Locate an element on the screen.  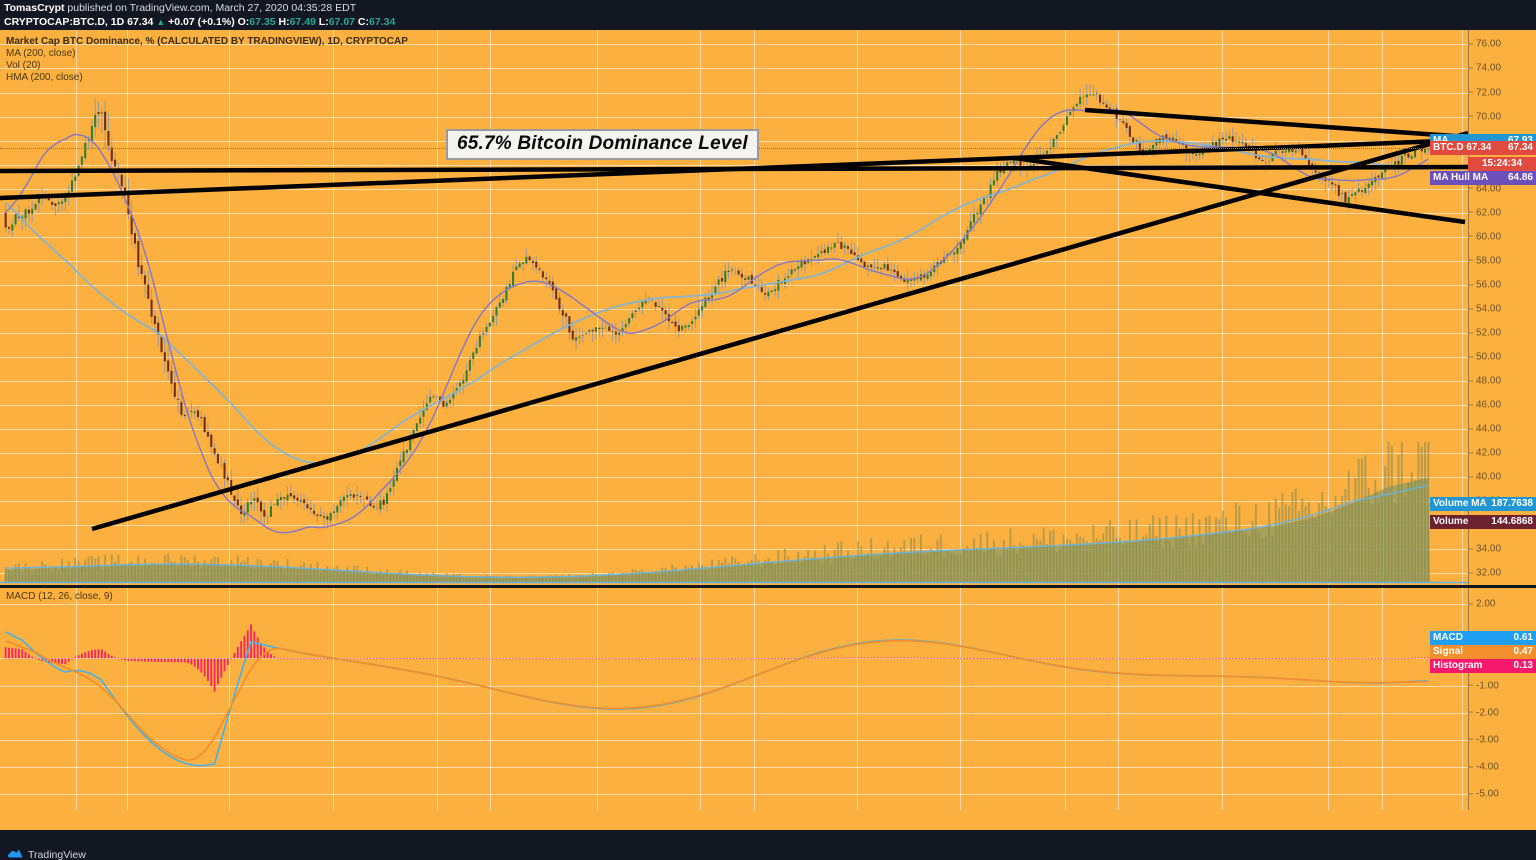
scale-tick: 58.00 is located at coordinates (1502, 260).